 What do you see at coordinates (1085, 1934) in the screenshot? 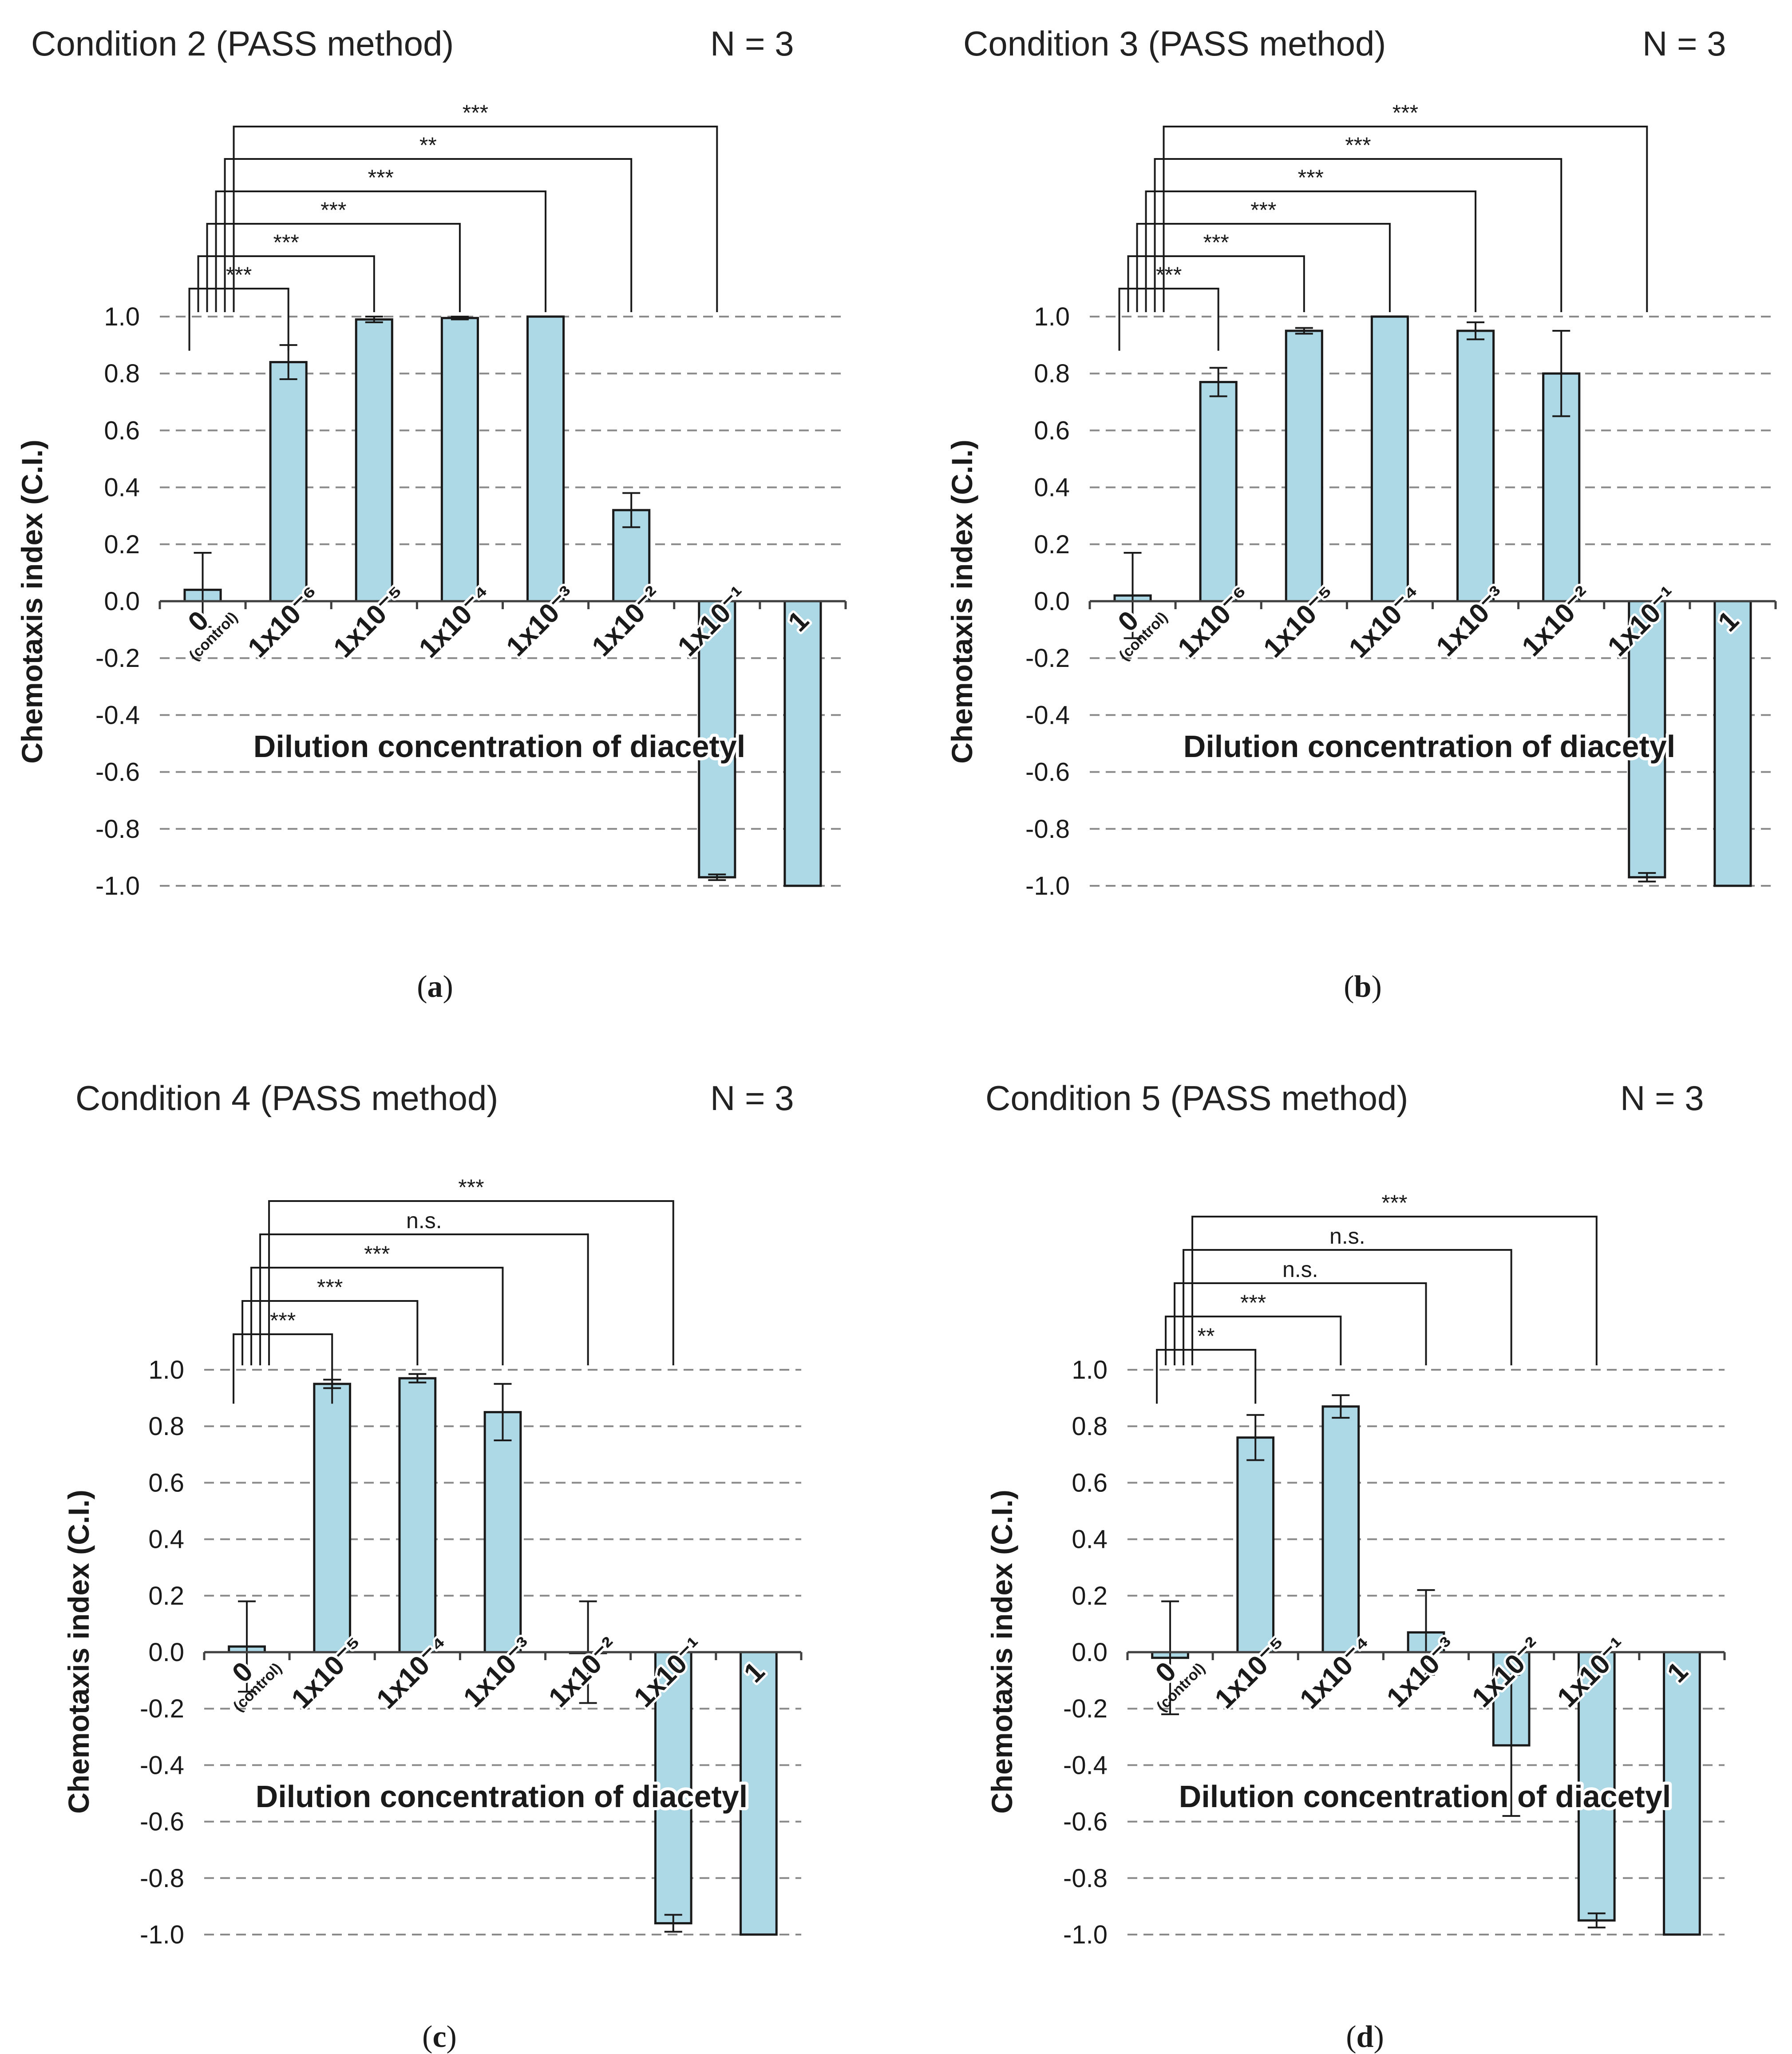
I see `y-tick-label: -1.0` at bounding box center [1085, 1934].